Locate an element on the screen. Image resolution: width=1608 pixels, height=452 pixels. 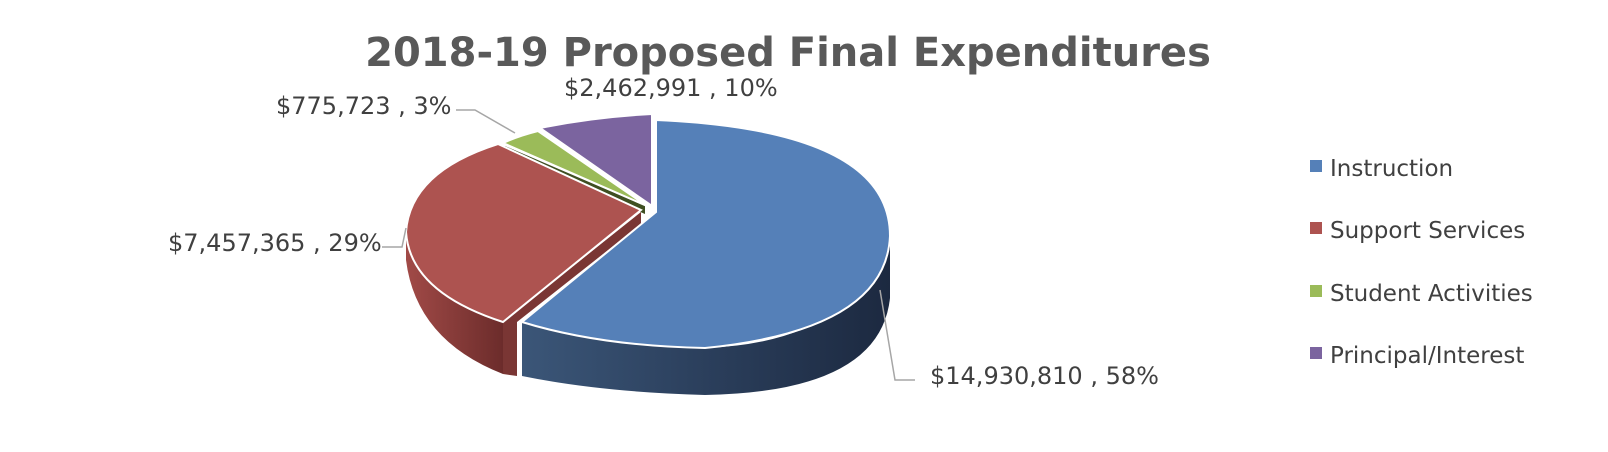
legend-swatch-student-activities is located at coordinates (1316, 291).